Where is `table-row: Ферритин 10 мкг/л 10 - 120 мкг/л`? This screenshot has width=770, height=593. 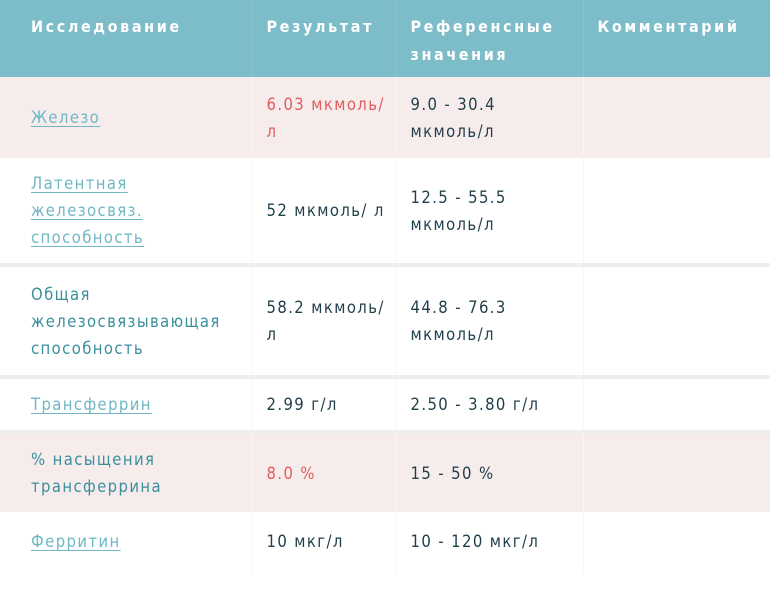 table-row: Ферритин 10 мкг/л 10 - 120 мкг/л is located at coordinates (385, 542).